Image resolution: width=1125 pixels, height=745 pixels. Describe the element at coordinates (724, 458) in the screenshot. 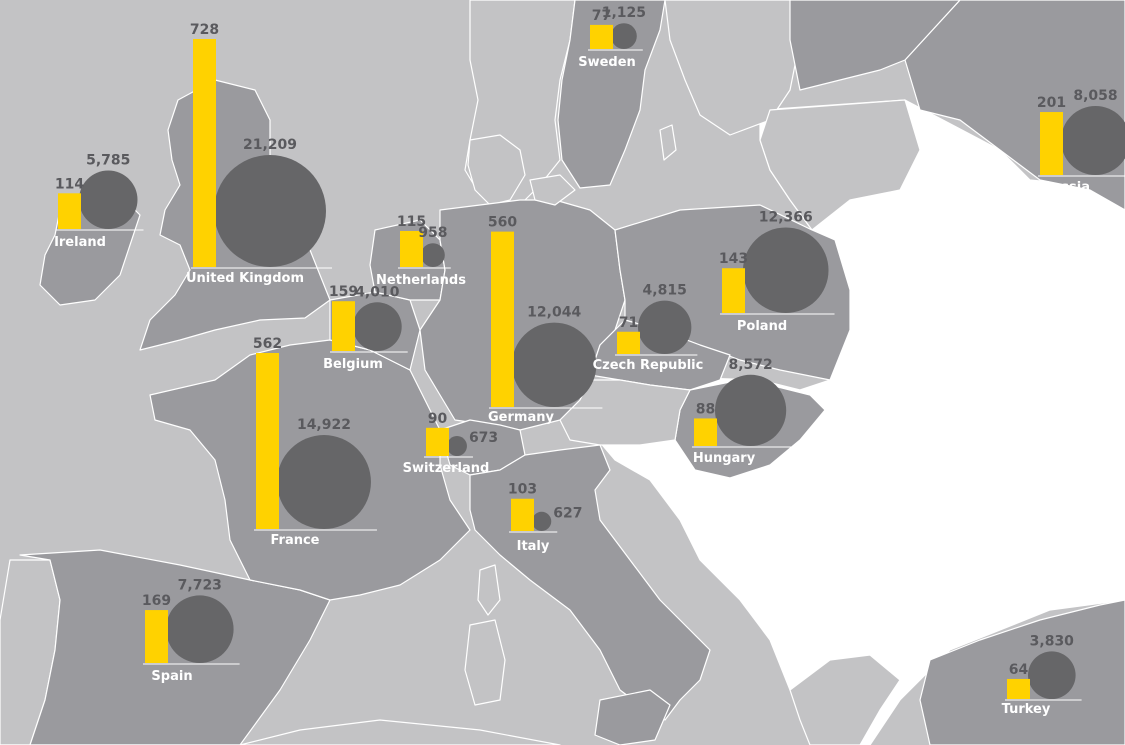

I see `country-label-hungary: Hungary` at that location.